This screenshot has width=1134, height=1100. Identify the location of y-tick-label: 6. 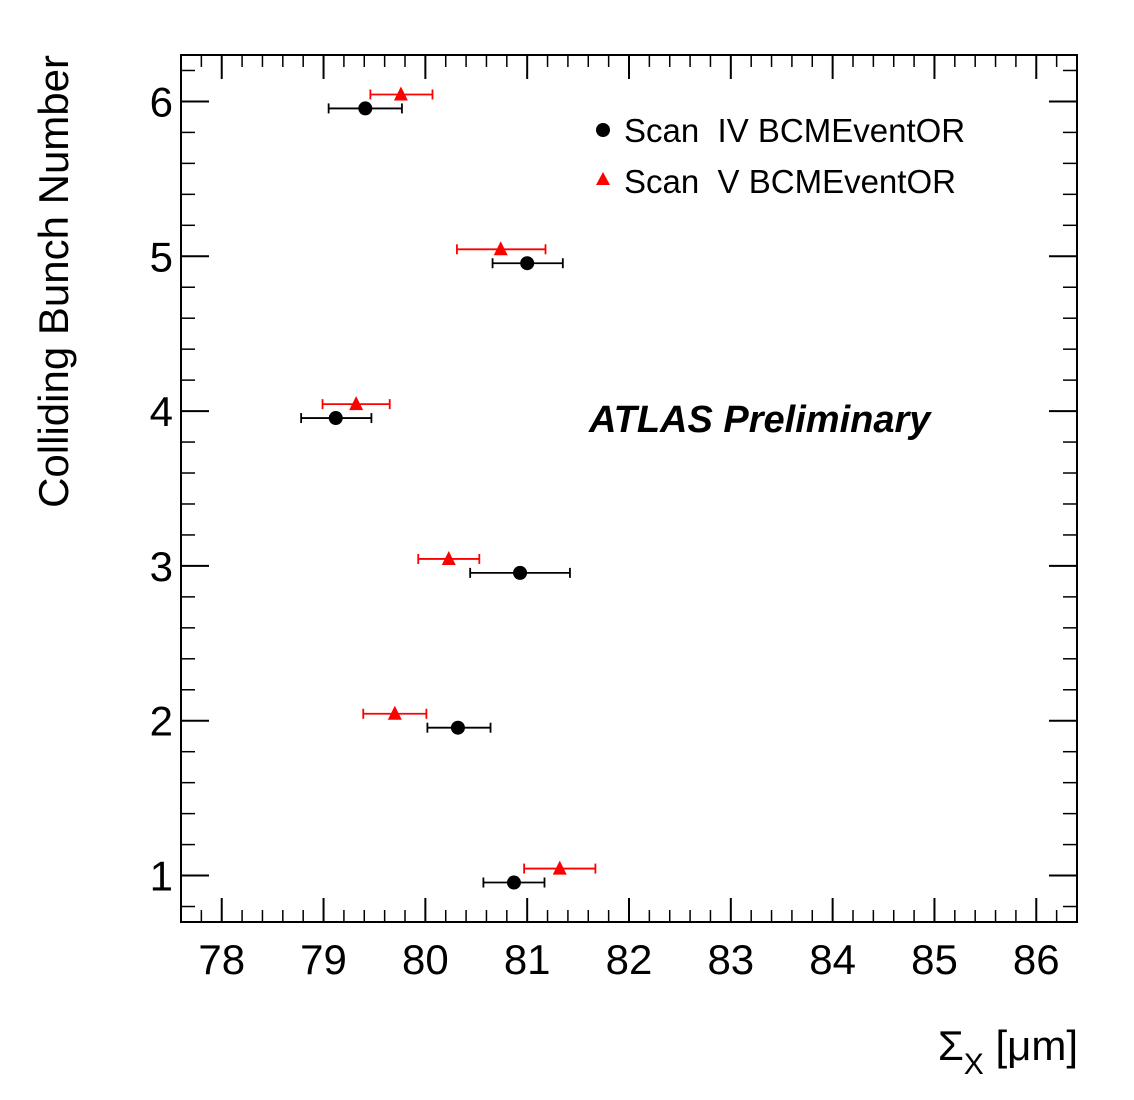
(161, 101).